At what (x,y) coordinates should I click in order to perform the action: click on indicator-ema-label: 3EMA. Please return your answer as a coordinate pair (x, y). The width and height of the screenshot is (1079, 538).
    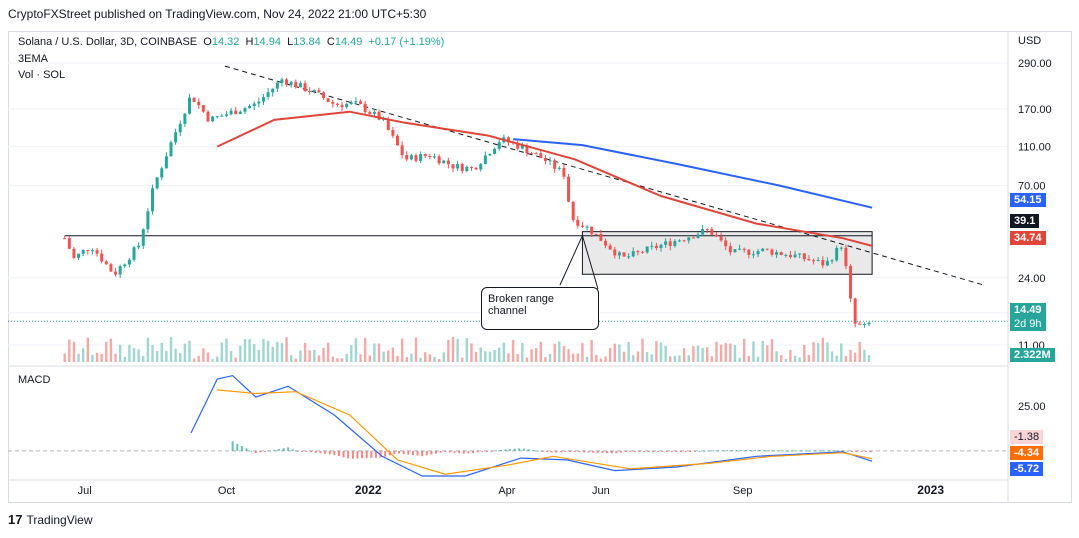
    Looking at the image, I should click on (33, 59).